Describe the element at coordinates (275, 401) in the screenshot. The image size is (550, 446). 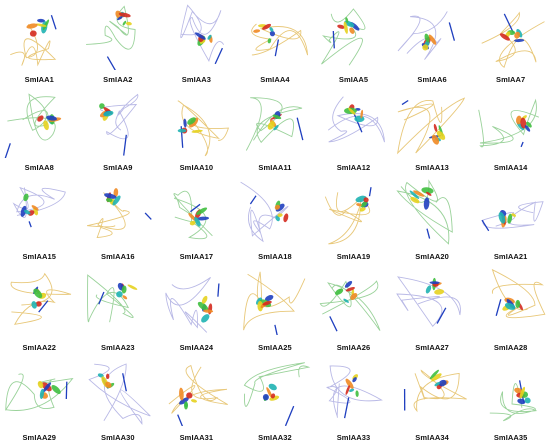
I see `structure-panel: SmIAA32` at that location.